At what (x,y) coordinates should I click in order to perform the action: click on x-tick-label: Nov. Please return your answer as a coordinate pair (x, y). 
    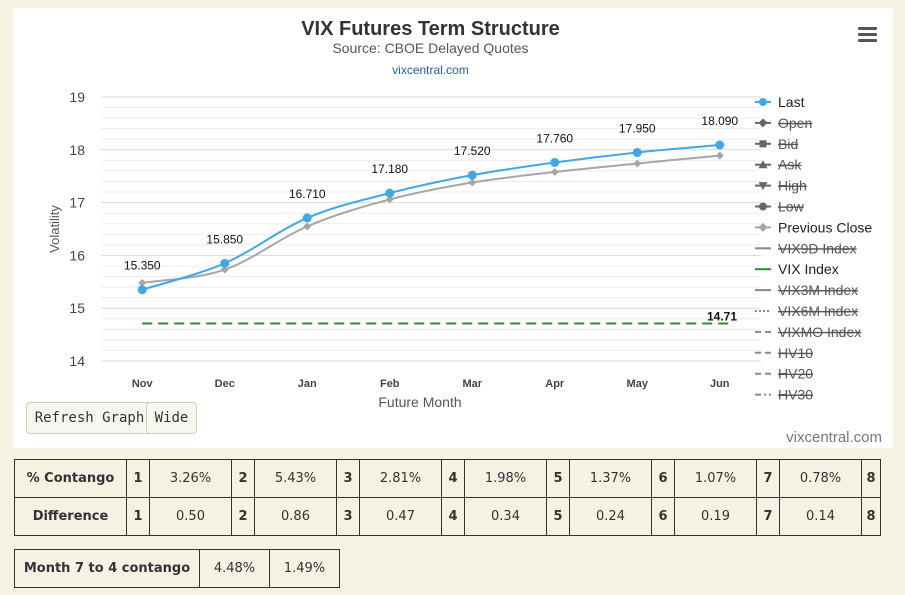
    Looking at the image, I should click on (143, 384).